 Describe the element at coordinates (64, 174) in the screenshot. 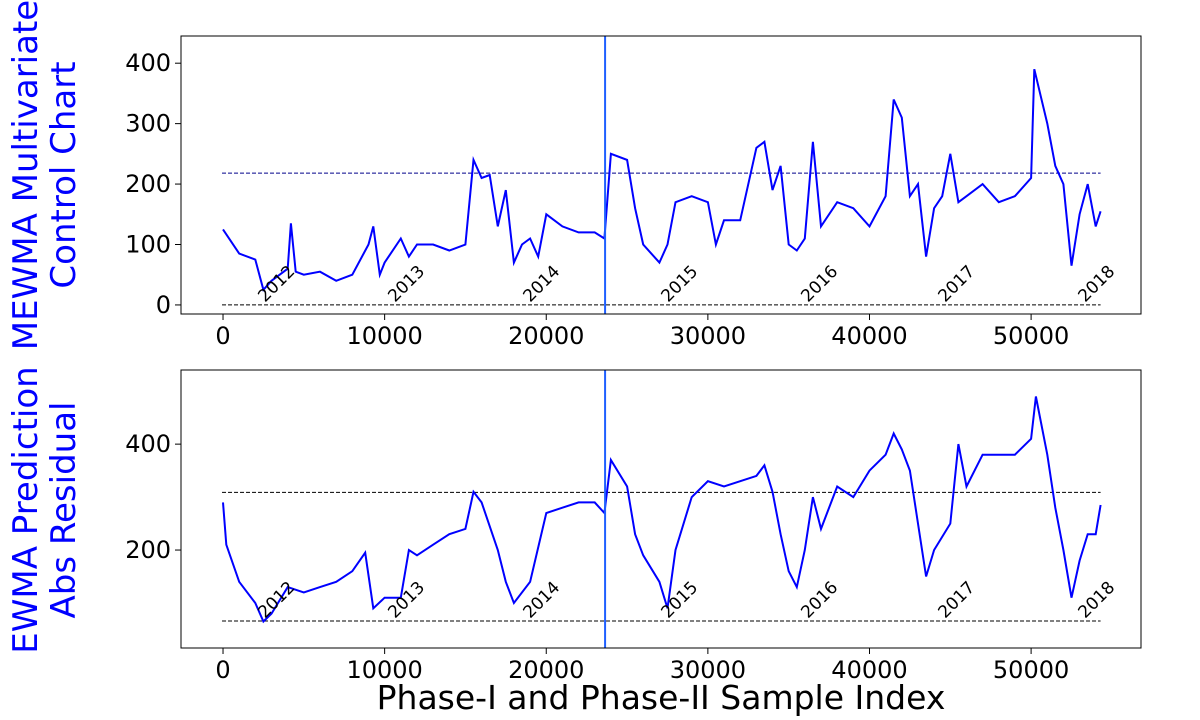

I see `y-axis-label-line: Control Chart` at that location.